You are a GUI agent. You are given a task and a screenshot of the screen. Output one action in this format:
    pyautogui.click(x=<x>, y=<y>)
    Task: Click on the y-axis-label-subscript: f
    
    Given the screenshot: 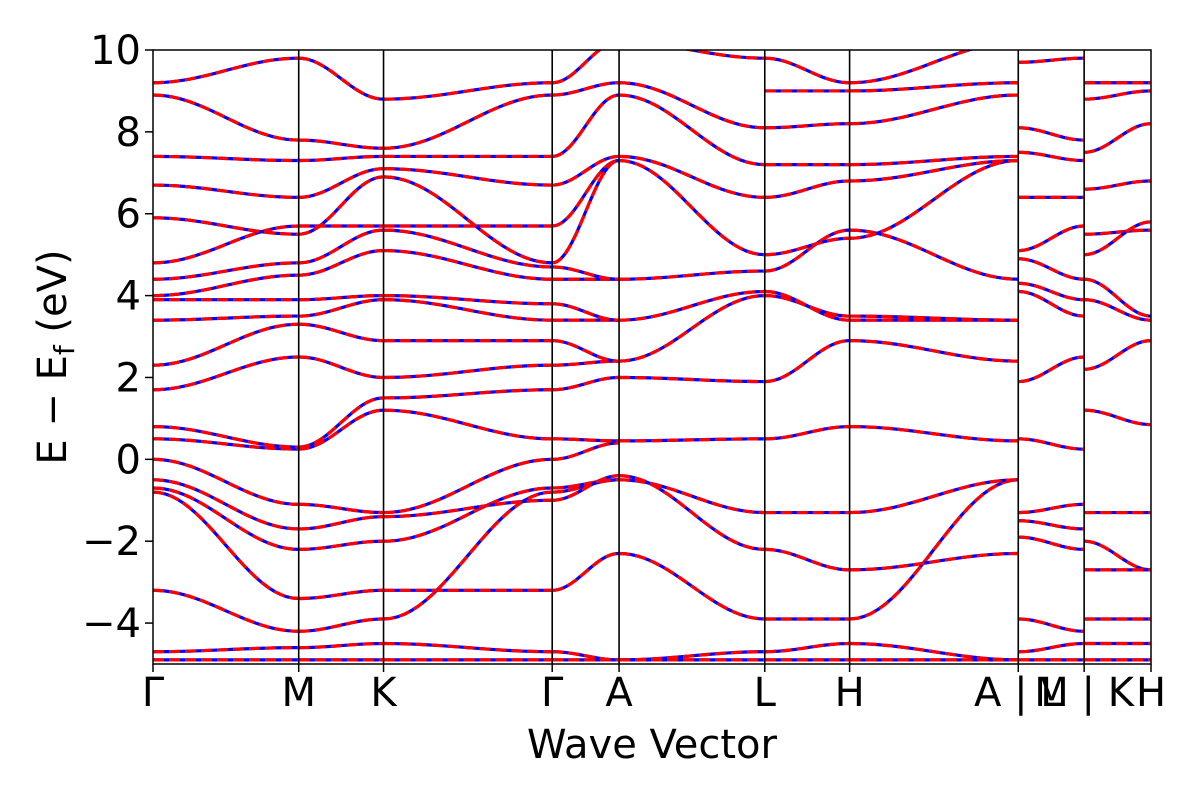 What is the action you would take?
    pyautogui.click(x=64, y=349)
    